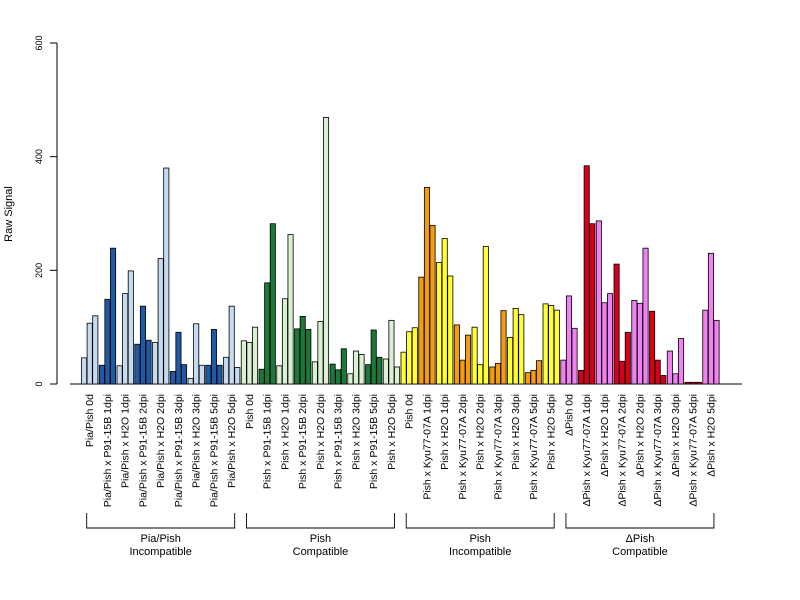 This screenshot has width=800, height=600. What do you see at coordinates (39, 270) in the screenshot?
I see `y-tick-label: 200` at bounding box center [39, 270].